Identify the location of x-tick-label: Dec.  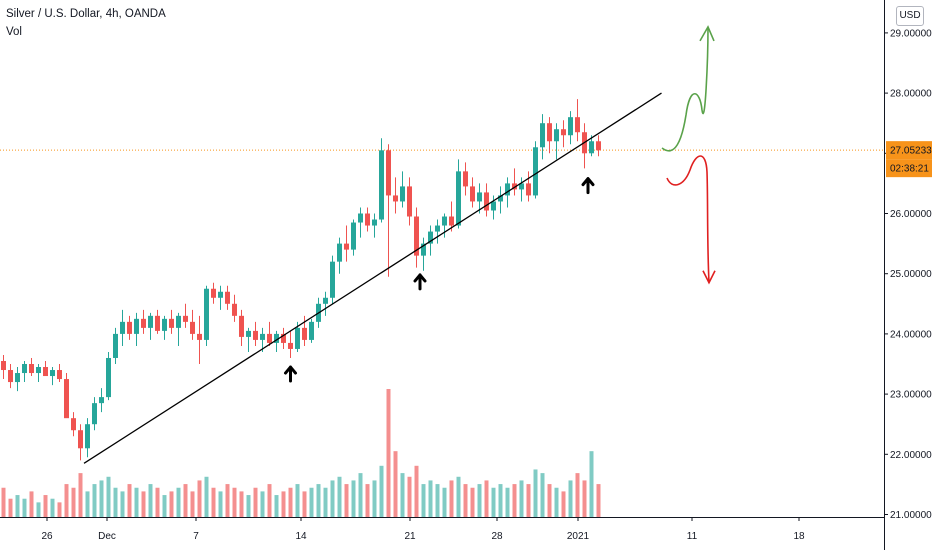
(107, 536).